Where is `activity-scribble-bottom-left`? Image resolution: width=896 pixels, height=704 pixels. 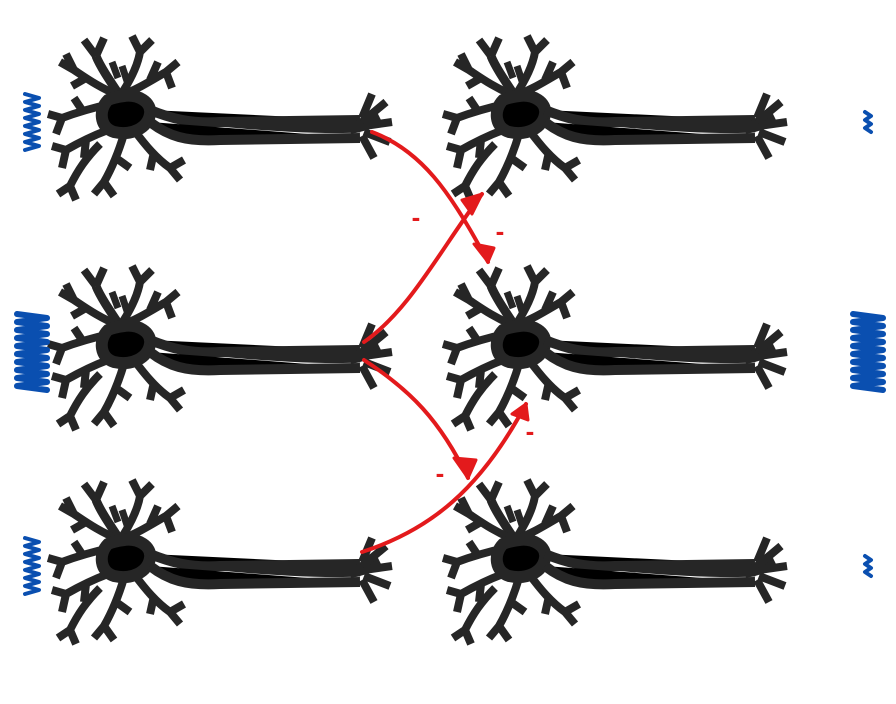
activity-scribble-bottom-left is located at coordinates (32, 566).